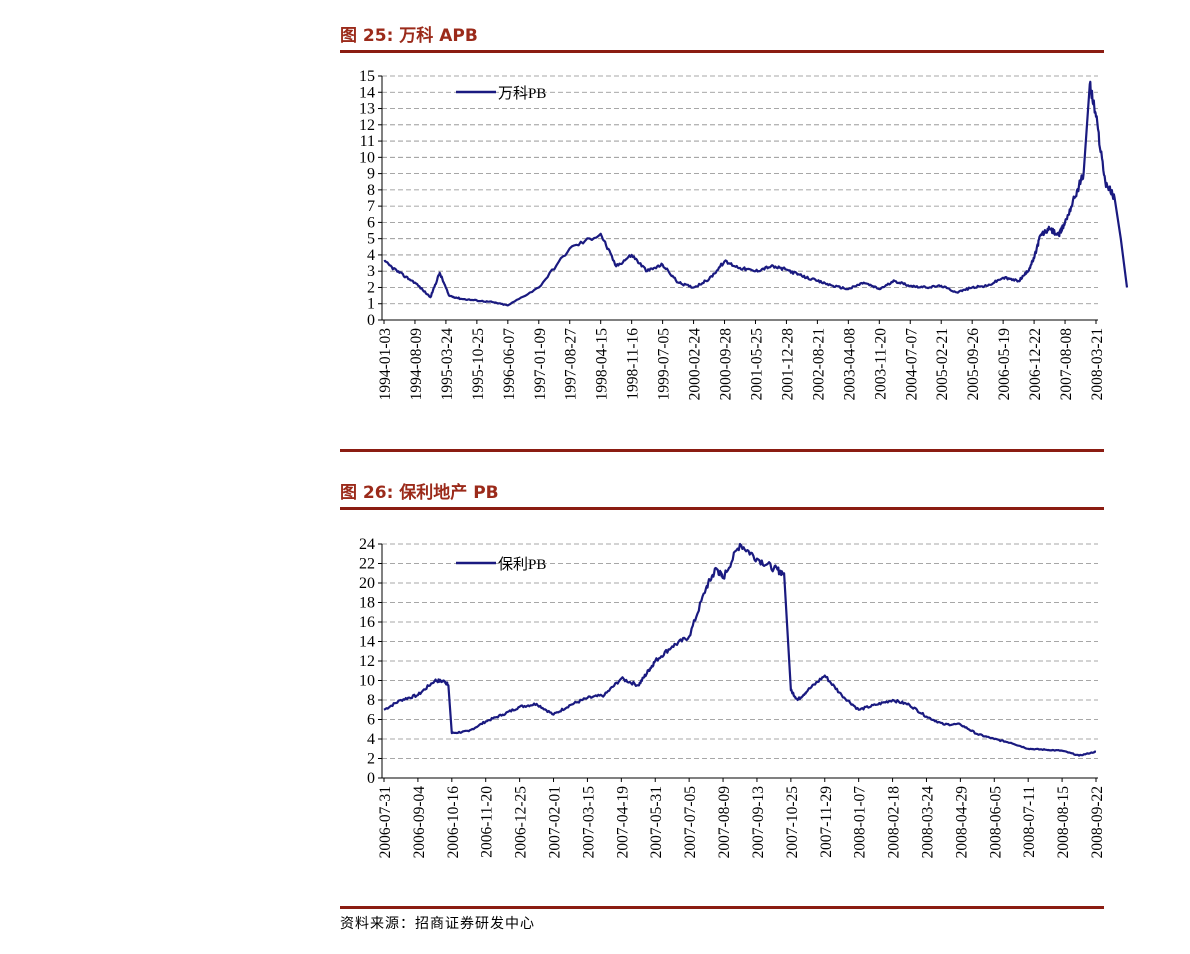 This screenshot has width=1190, height=954. I want to click on x-tick-label: 2006-11-20, so click(487, 822).